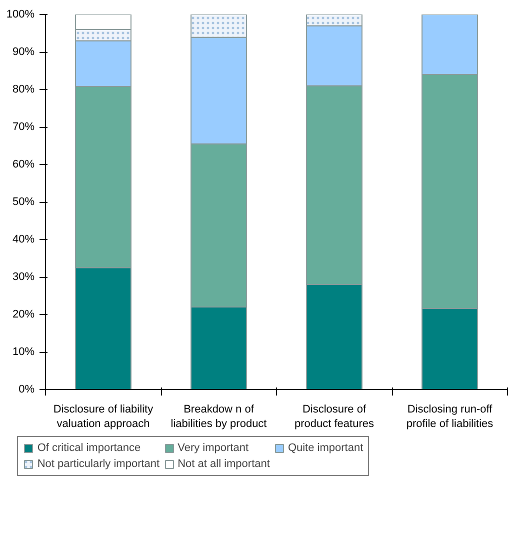 The height and width of the screenshot is (536, 528). I want to click on y-tick-label: 10%, so click(23, 352).